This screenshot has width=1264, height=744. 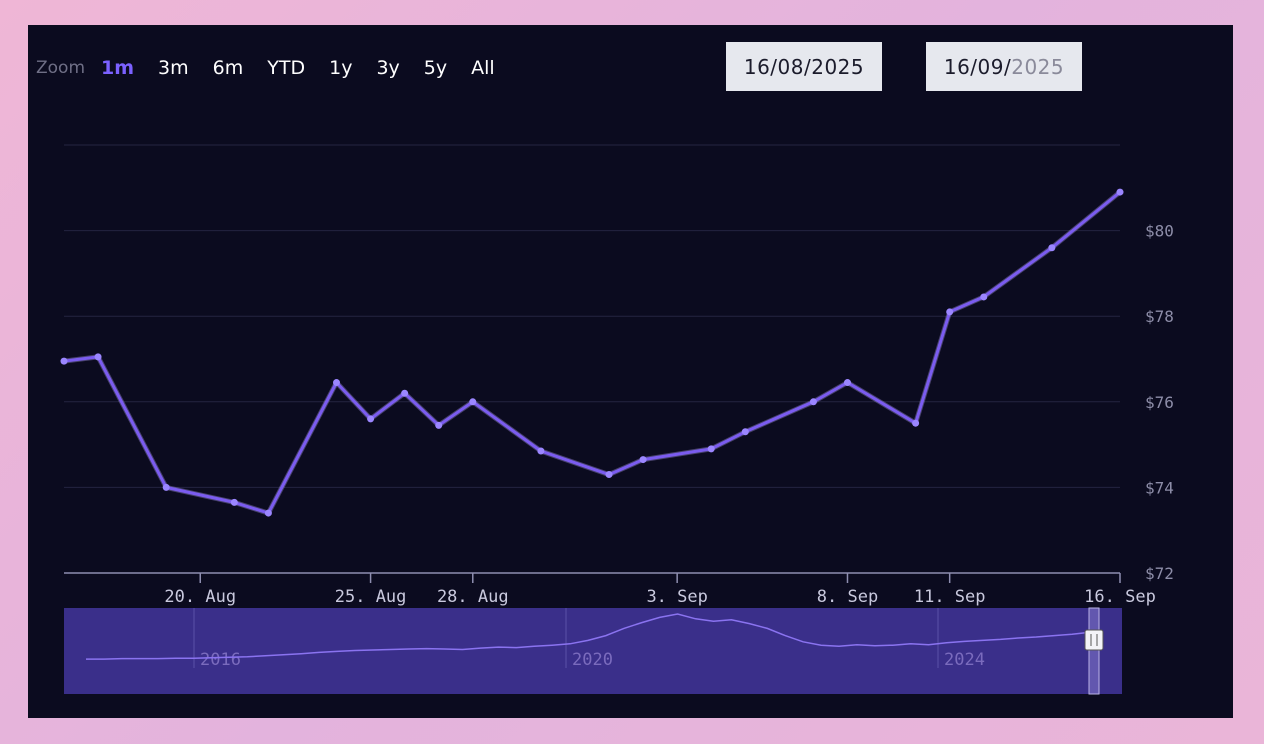 I want to click on zoom-1m-button: 1m, so click(x=118, y=68).